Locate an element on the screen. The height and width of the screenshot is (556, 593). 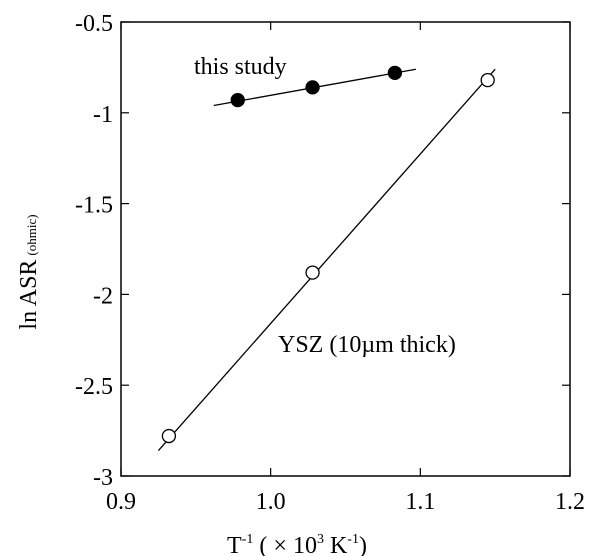
x-tick-label: 0.9 is located at coordinates (121, 502).